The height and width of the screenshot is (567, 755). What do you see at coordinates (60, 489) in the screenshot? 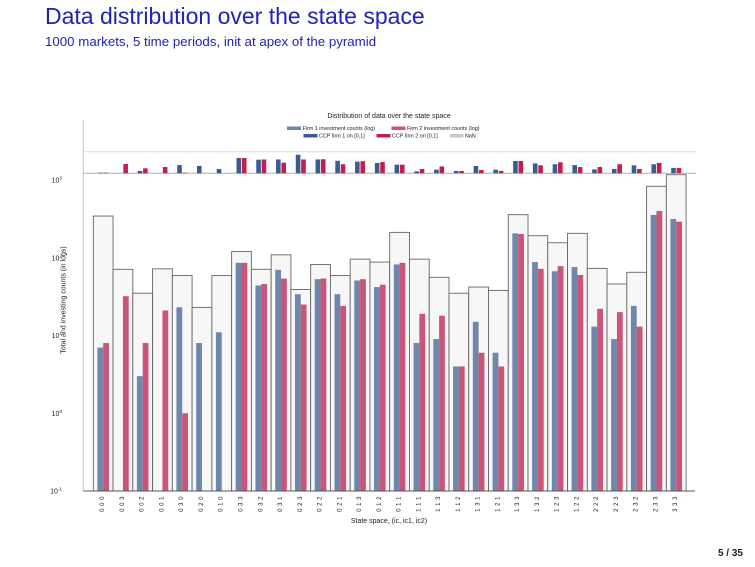
I see `y-tick-exponent: -1` at bounding box center [60, 489].